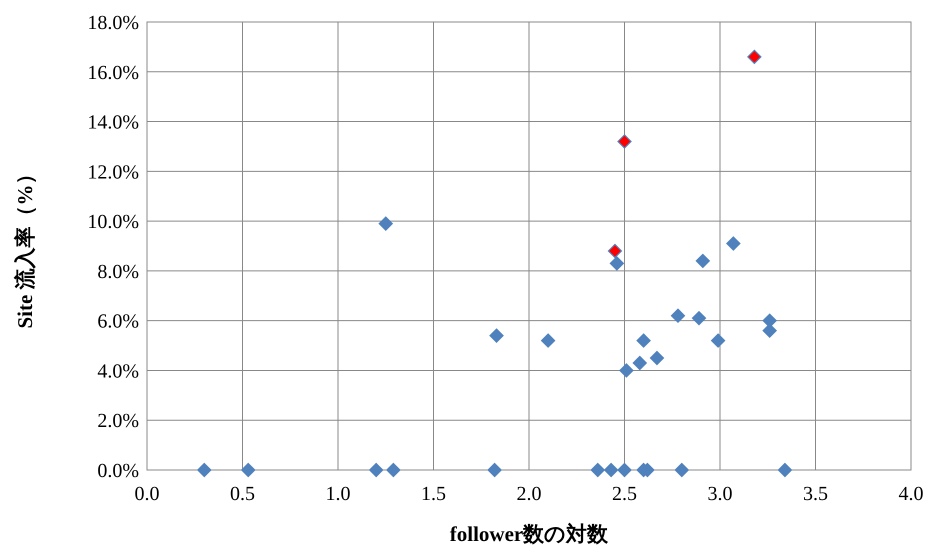  What do you see at coordinates (911, 494) in the screenshot?
I see `x-tick-label: 4.0` at bounding box center [911, 494].